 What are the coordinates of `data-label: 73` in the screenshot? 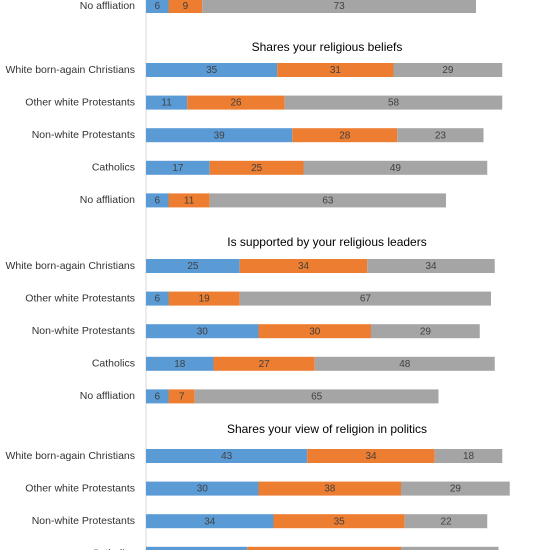 It's located at (340, 6).